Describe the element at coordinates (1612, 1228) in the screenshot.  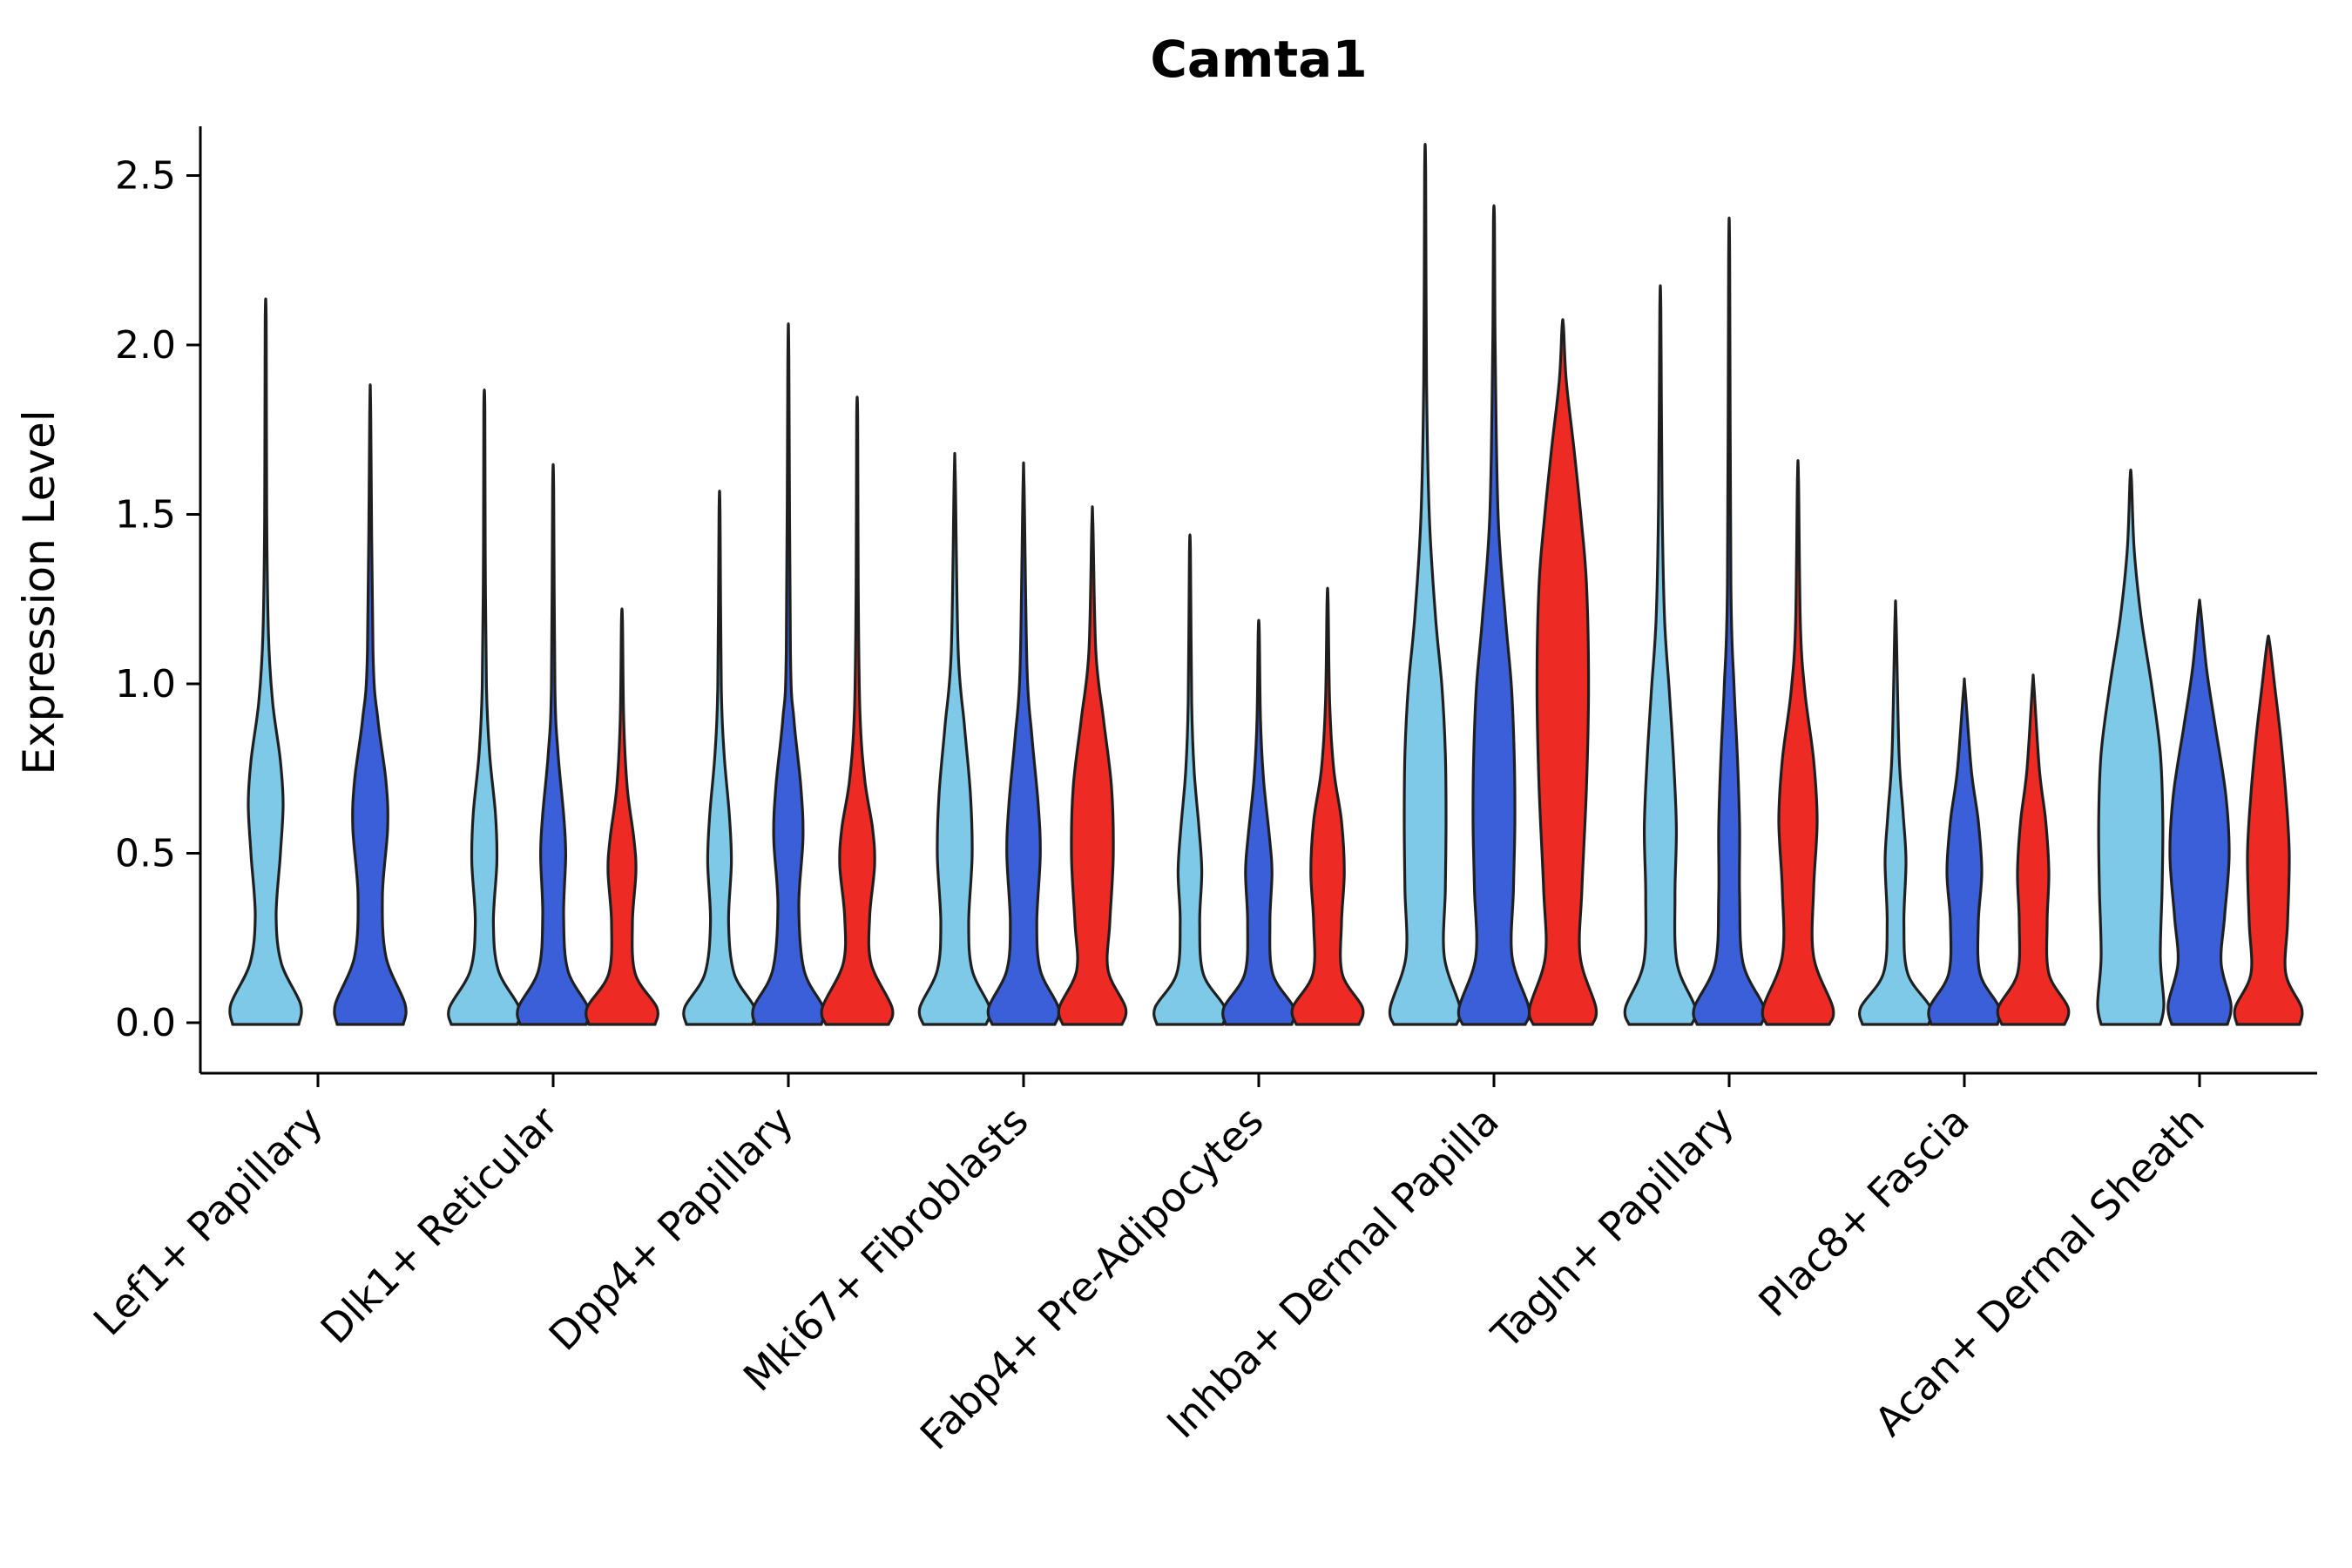
I see `x-tick-label-6: Tagln+ Papillary` at that location.